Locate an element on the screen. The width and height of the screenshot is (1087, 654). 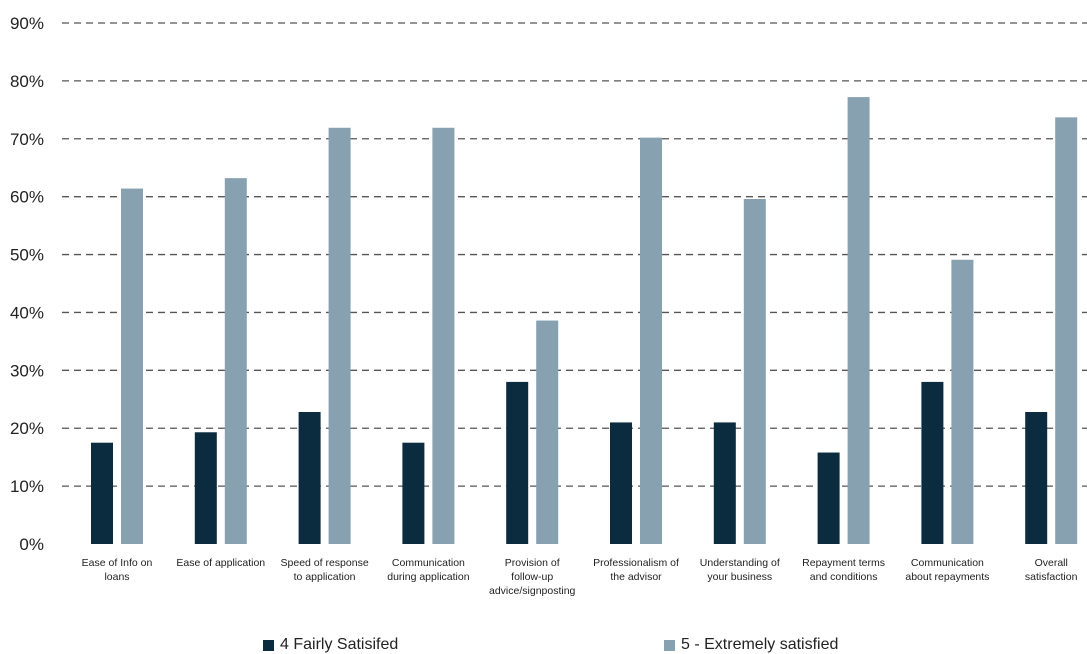
y-tick-label: 70% is located at coordinates (27, 139).